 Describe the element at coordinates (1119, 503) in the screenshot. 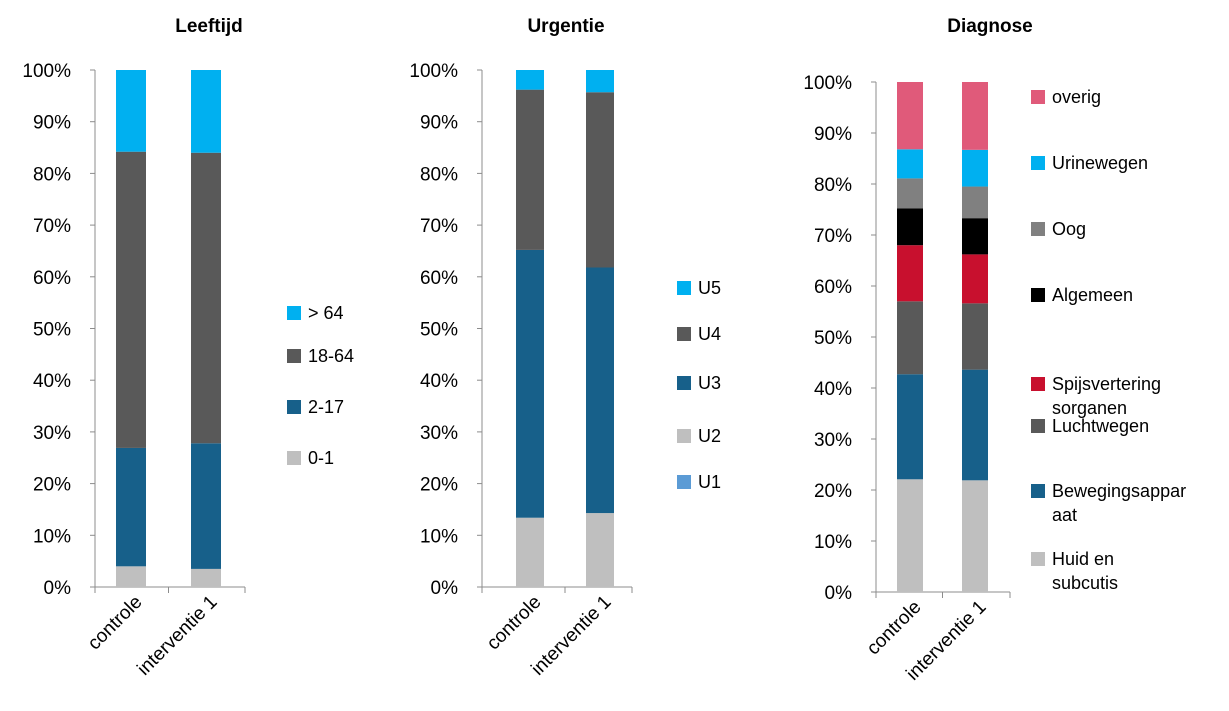

I see `legend-label: Bewegingsappar aat` at that location.